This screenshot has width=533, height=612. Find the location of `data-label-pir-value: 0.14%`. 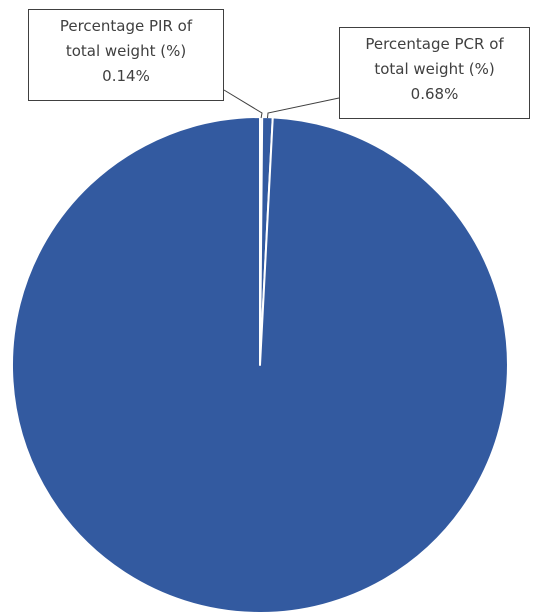

data-label-pir-value: 0.14% is located at coordinates (126, 76).